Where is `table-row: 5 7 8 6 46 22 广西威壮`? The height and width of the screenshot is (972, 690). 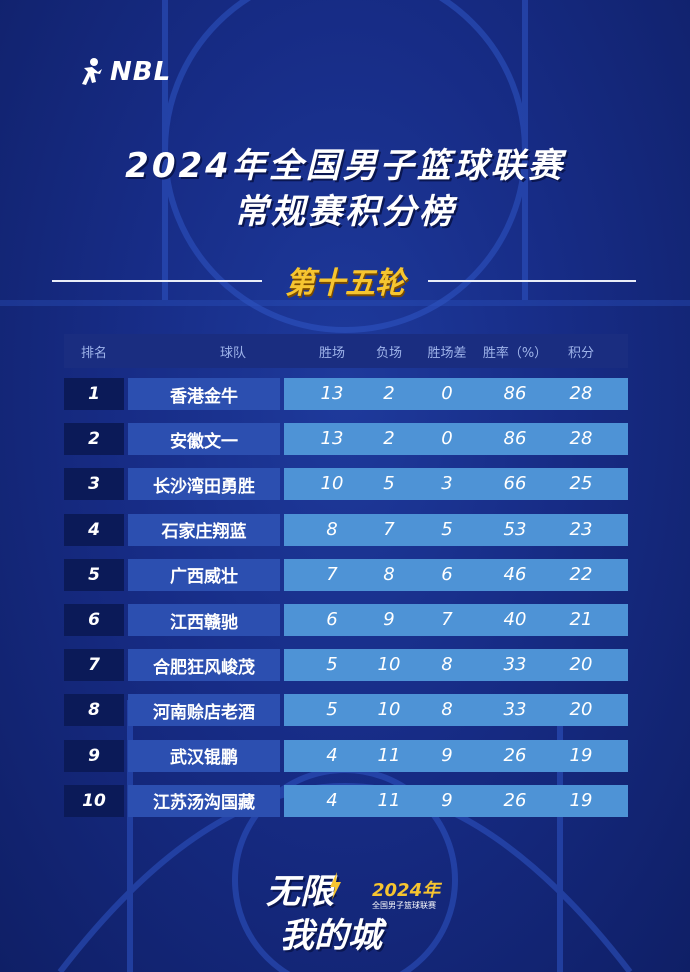
table-row: 5 7 8 6 46 22 广西威壮 is located at coordinates (346, 574).